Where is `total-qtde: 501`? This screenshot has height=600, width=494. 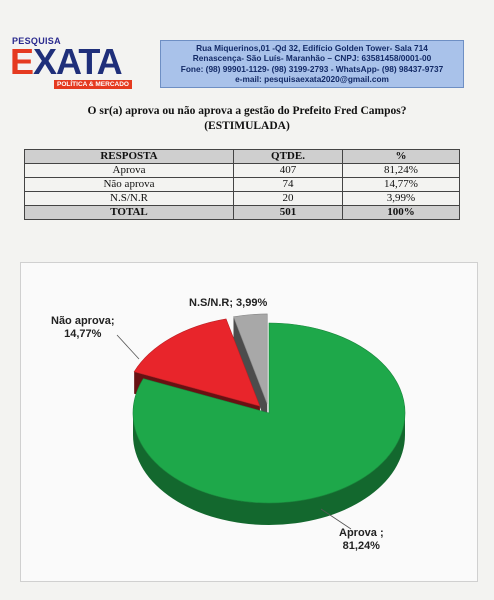
total-qtde: 501 is located at coordinates (288, 212).